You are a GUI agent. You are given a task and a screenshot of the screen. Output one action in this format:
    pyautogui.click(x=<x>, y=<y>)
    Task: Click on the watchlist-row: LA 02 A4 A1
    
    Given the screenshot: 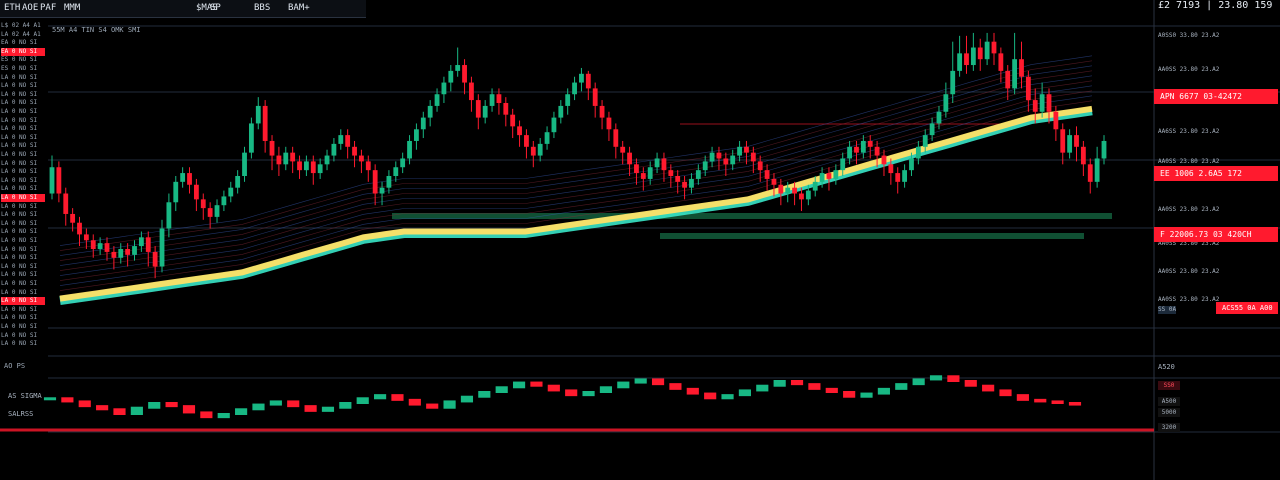 What is the action you would take?
    pyautogui.click(x=21, y=34)
    